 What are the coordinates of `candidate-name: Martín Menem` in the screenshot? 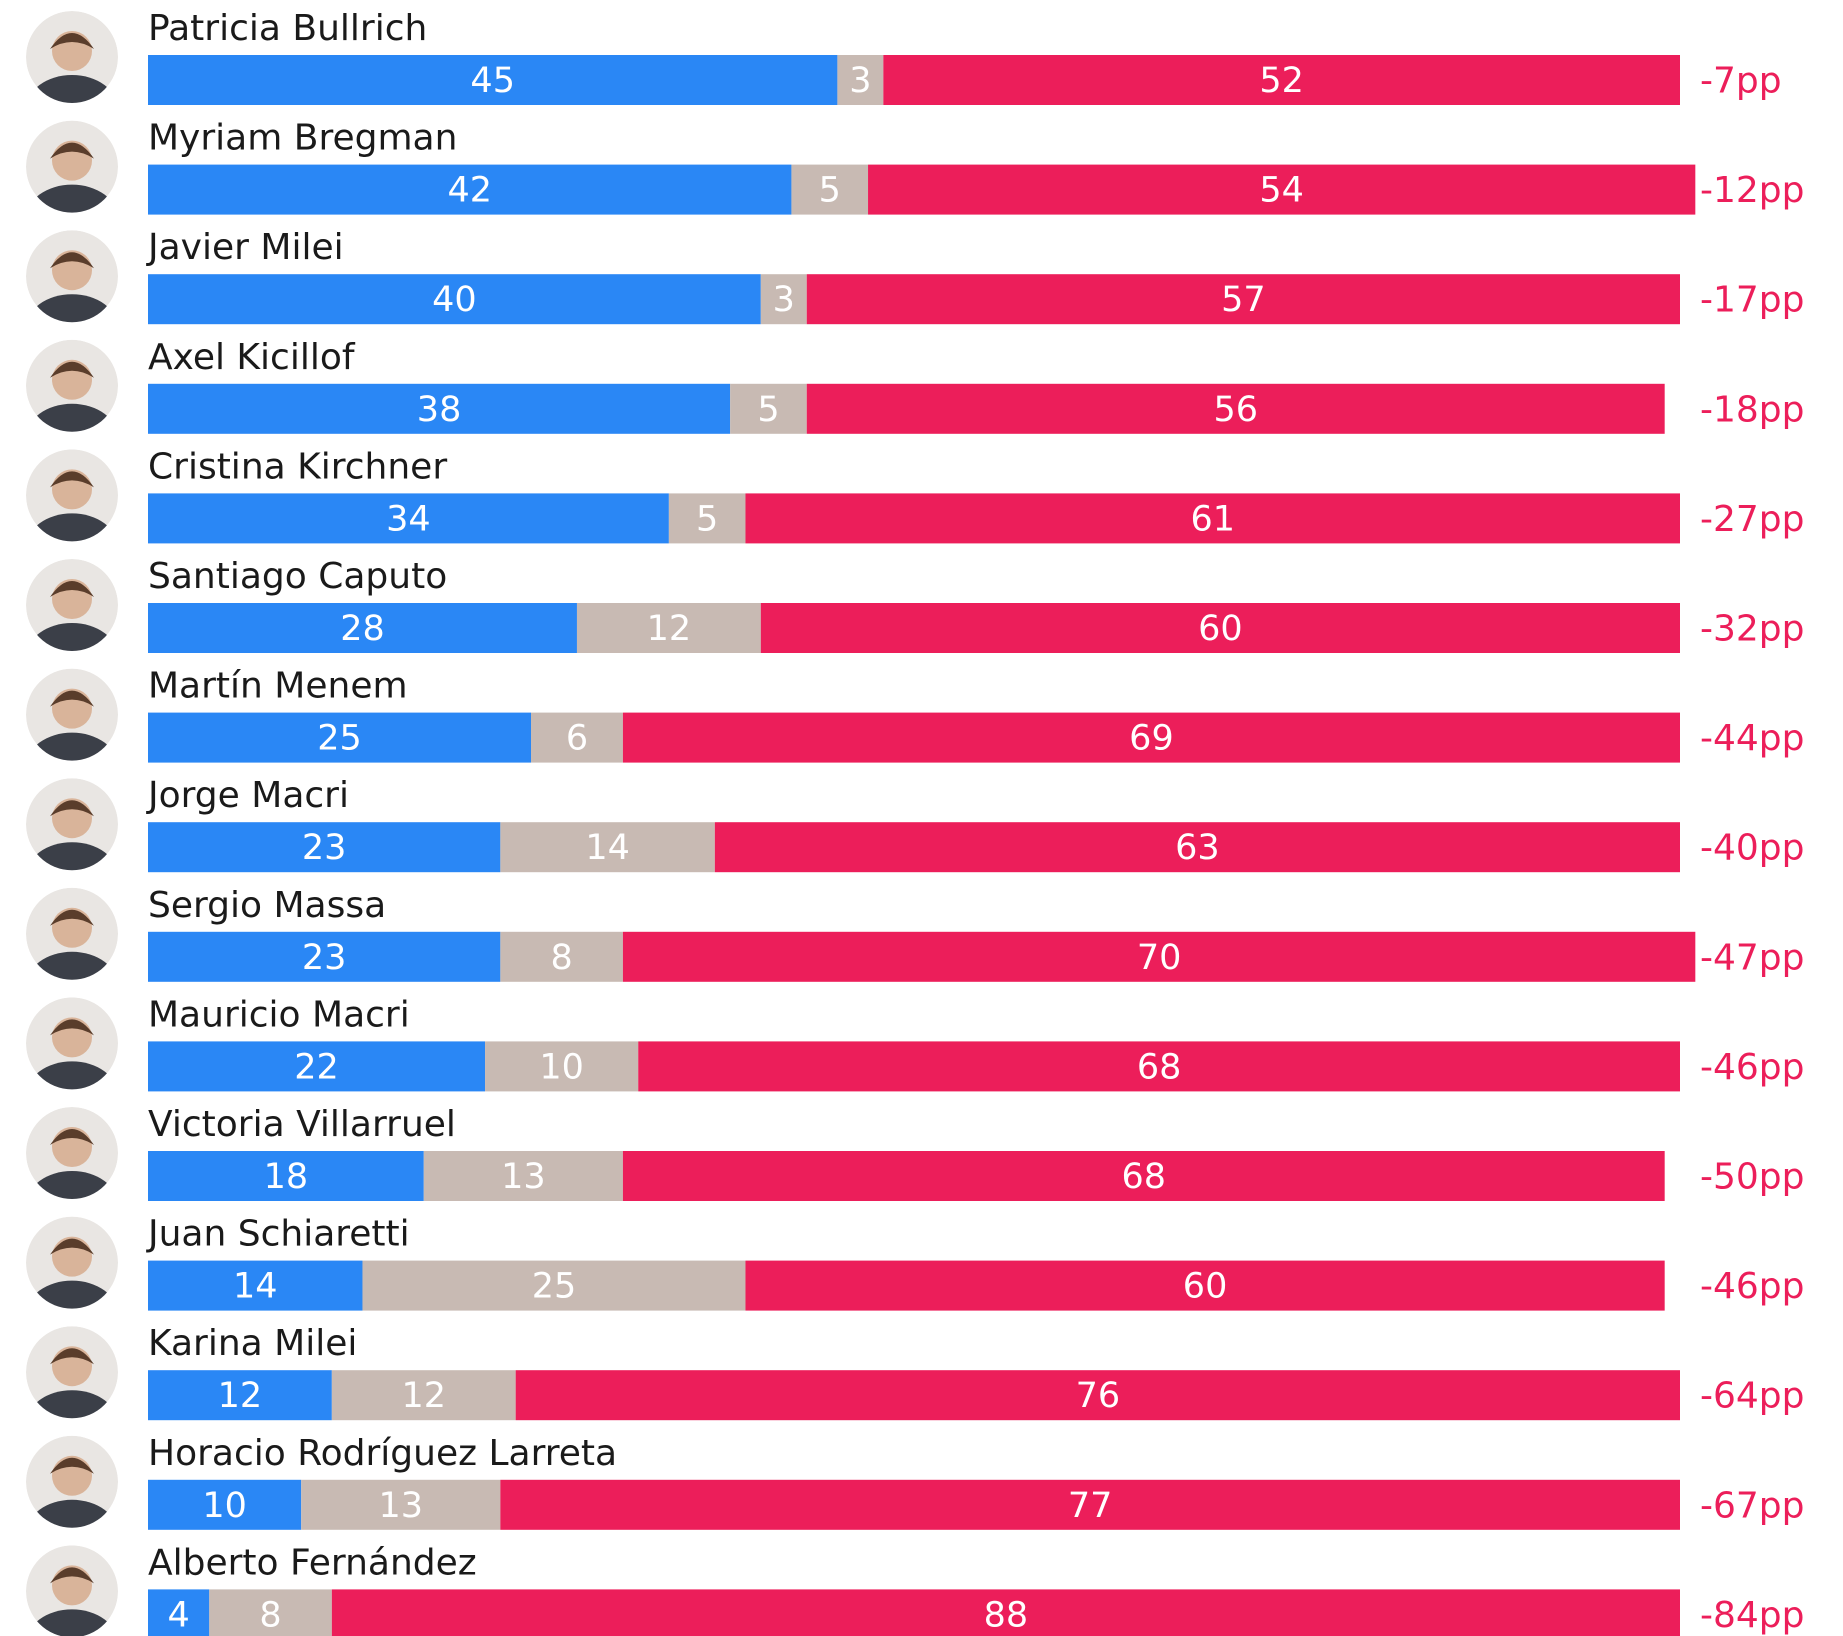 It's located at (278, 686).